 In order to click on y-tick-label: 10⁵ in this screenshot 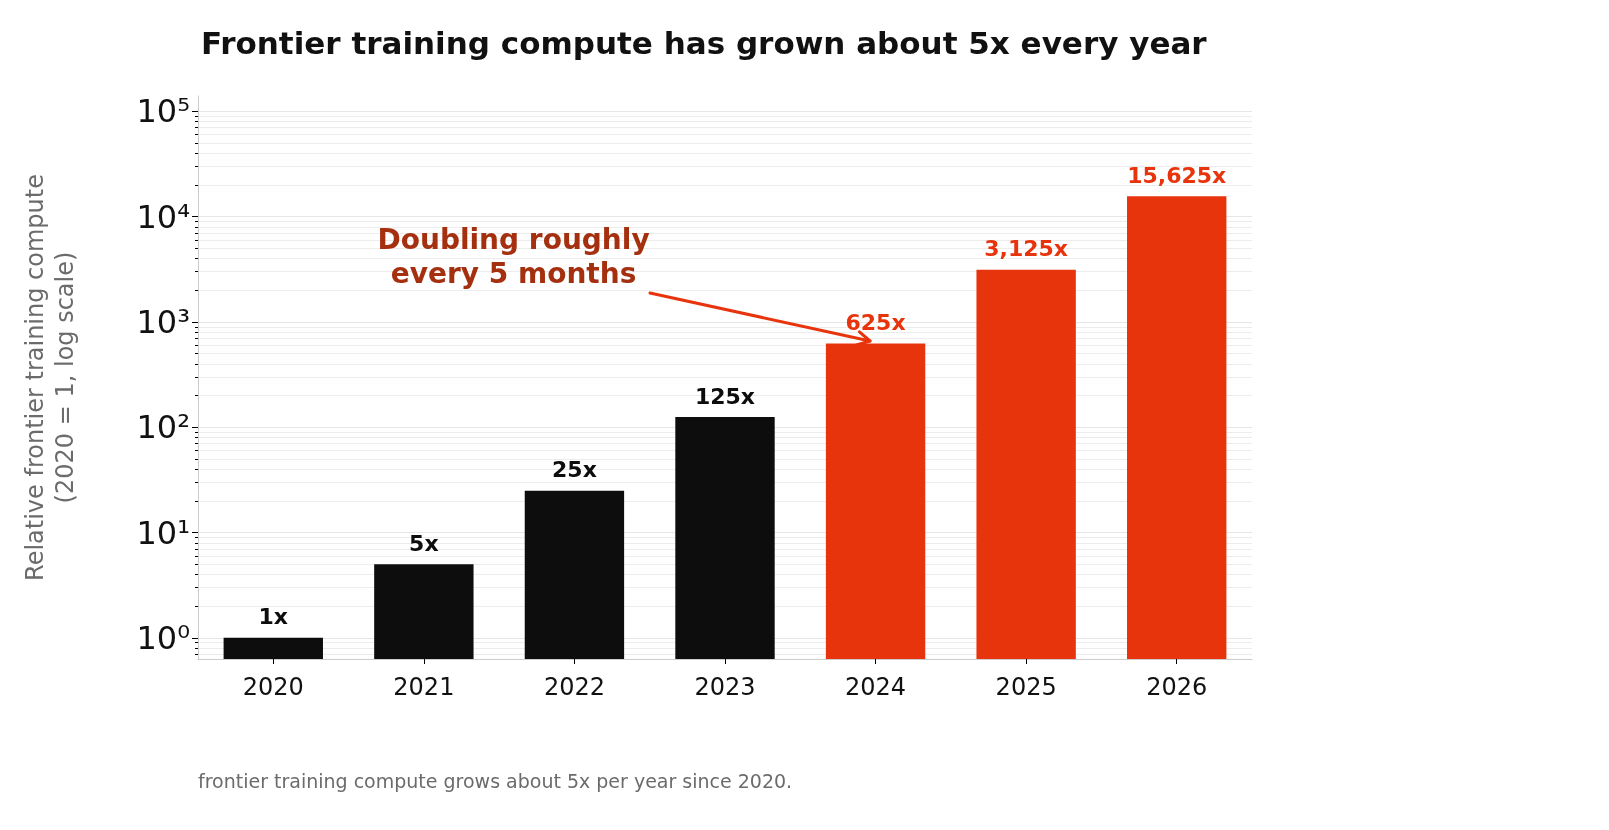, I will do `click(163, 111)`.